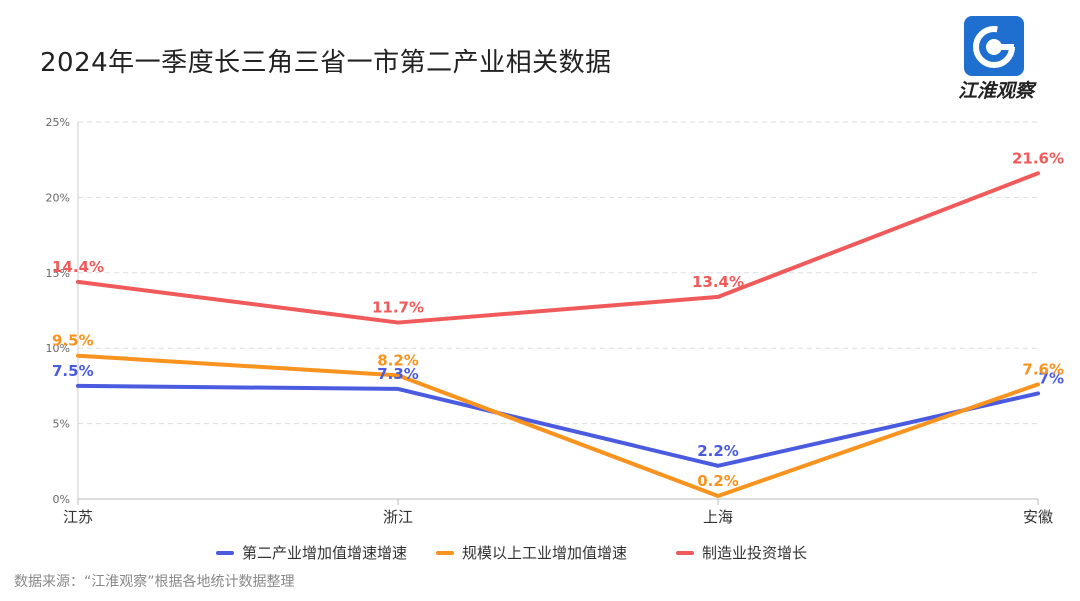  Describe the element at coordinates (718, 481) in the screenshot. I see `data-label: 0.2%` at that location.